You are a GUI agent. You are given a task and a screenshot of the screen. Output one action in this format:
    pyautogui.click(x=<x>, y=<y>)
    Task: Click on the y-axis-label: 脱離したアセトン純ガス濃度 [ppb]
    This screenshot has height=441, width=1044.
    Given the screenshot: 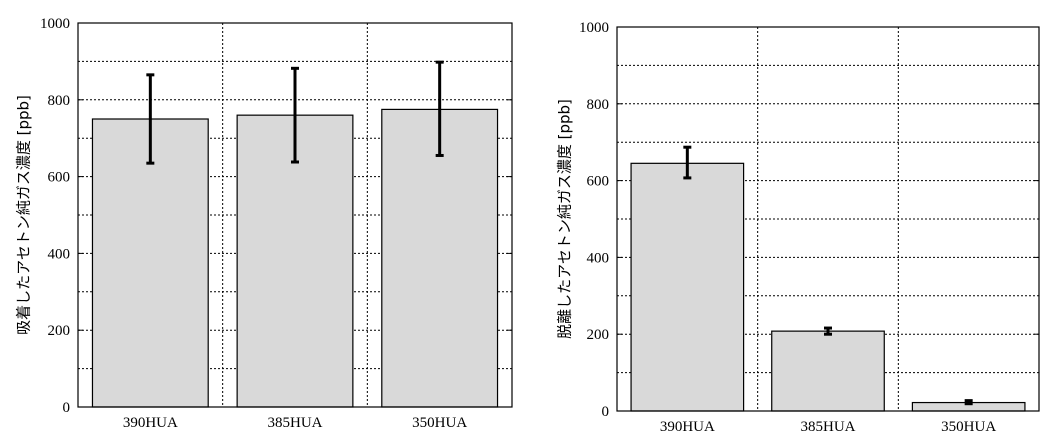 What is the action you would take?
    pyautogui.click(x=565, y=219)
    